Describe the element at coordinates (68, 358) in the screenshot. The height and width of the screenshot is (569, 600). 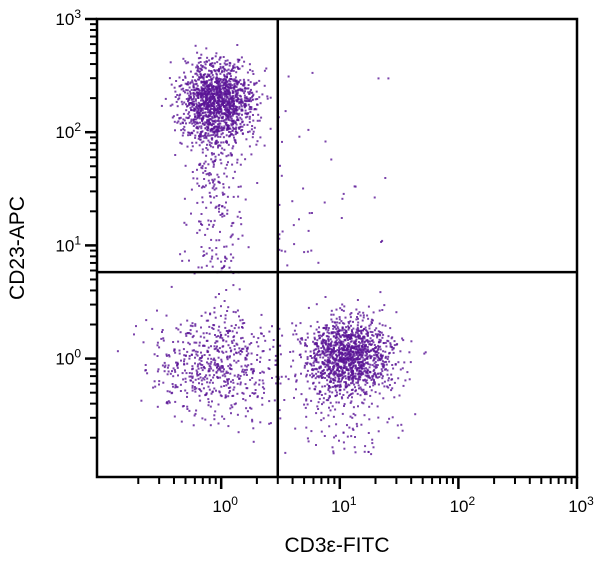
I see `y-axis-tick-label: 10⁰` at that location.